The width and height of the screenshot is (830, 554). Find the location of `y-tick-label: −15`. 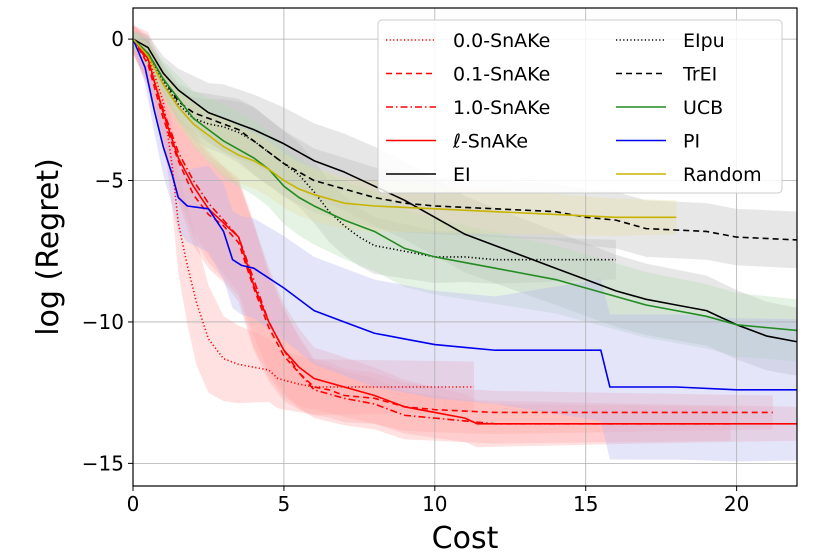

y-tick-label: −15 is located at coordinates (103, 463).